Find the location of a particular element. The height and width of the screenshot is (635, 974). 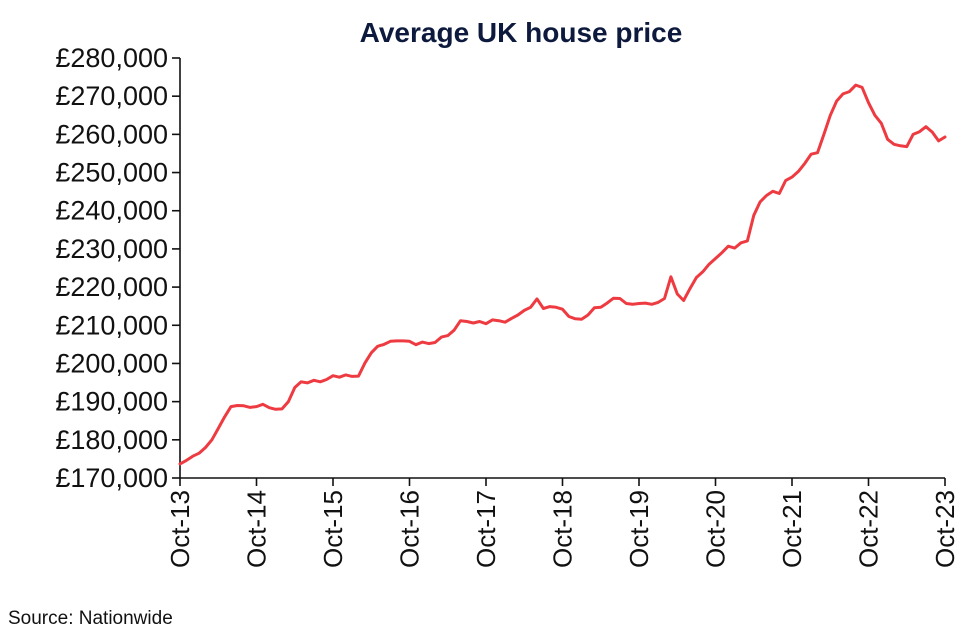

y-tick-label: £210,000 is located at coordinates (111, 325).